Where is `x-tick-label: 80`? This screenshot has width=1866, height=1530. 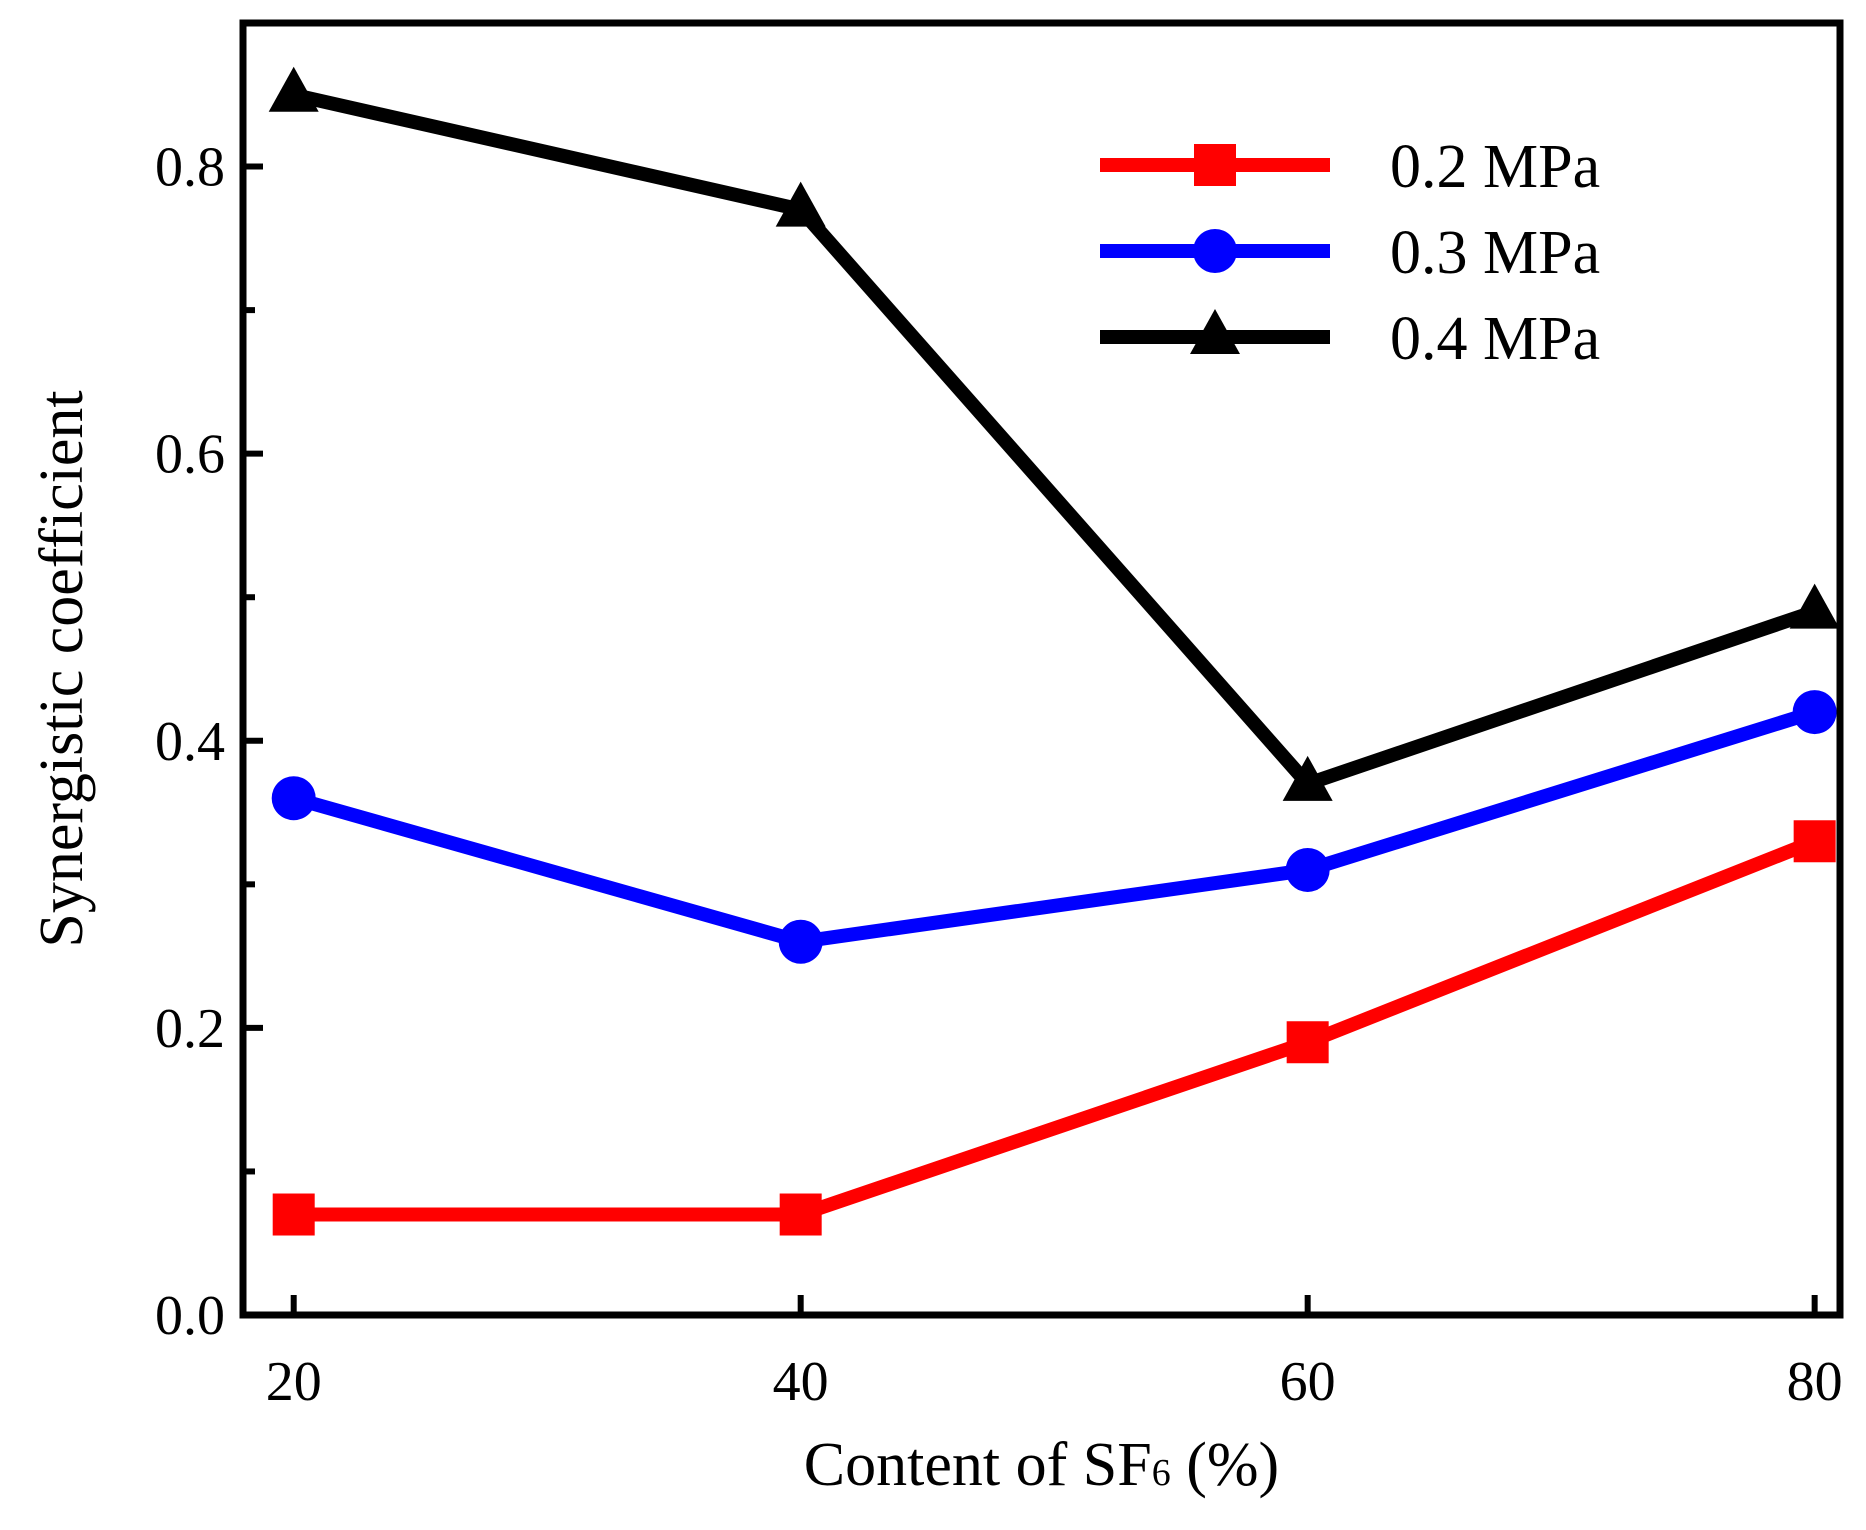 x-tick-label: 80 is located at coordinates (1815, 1382).